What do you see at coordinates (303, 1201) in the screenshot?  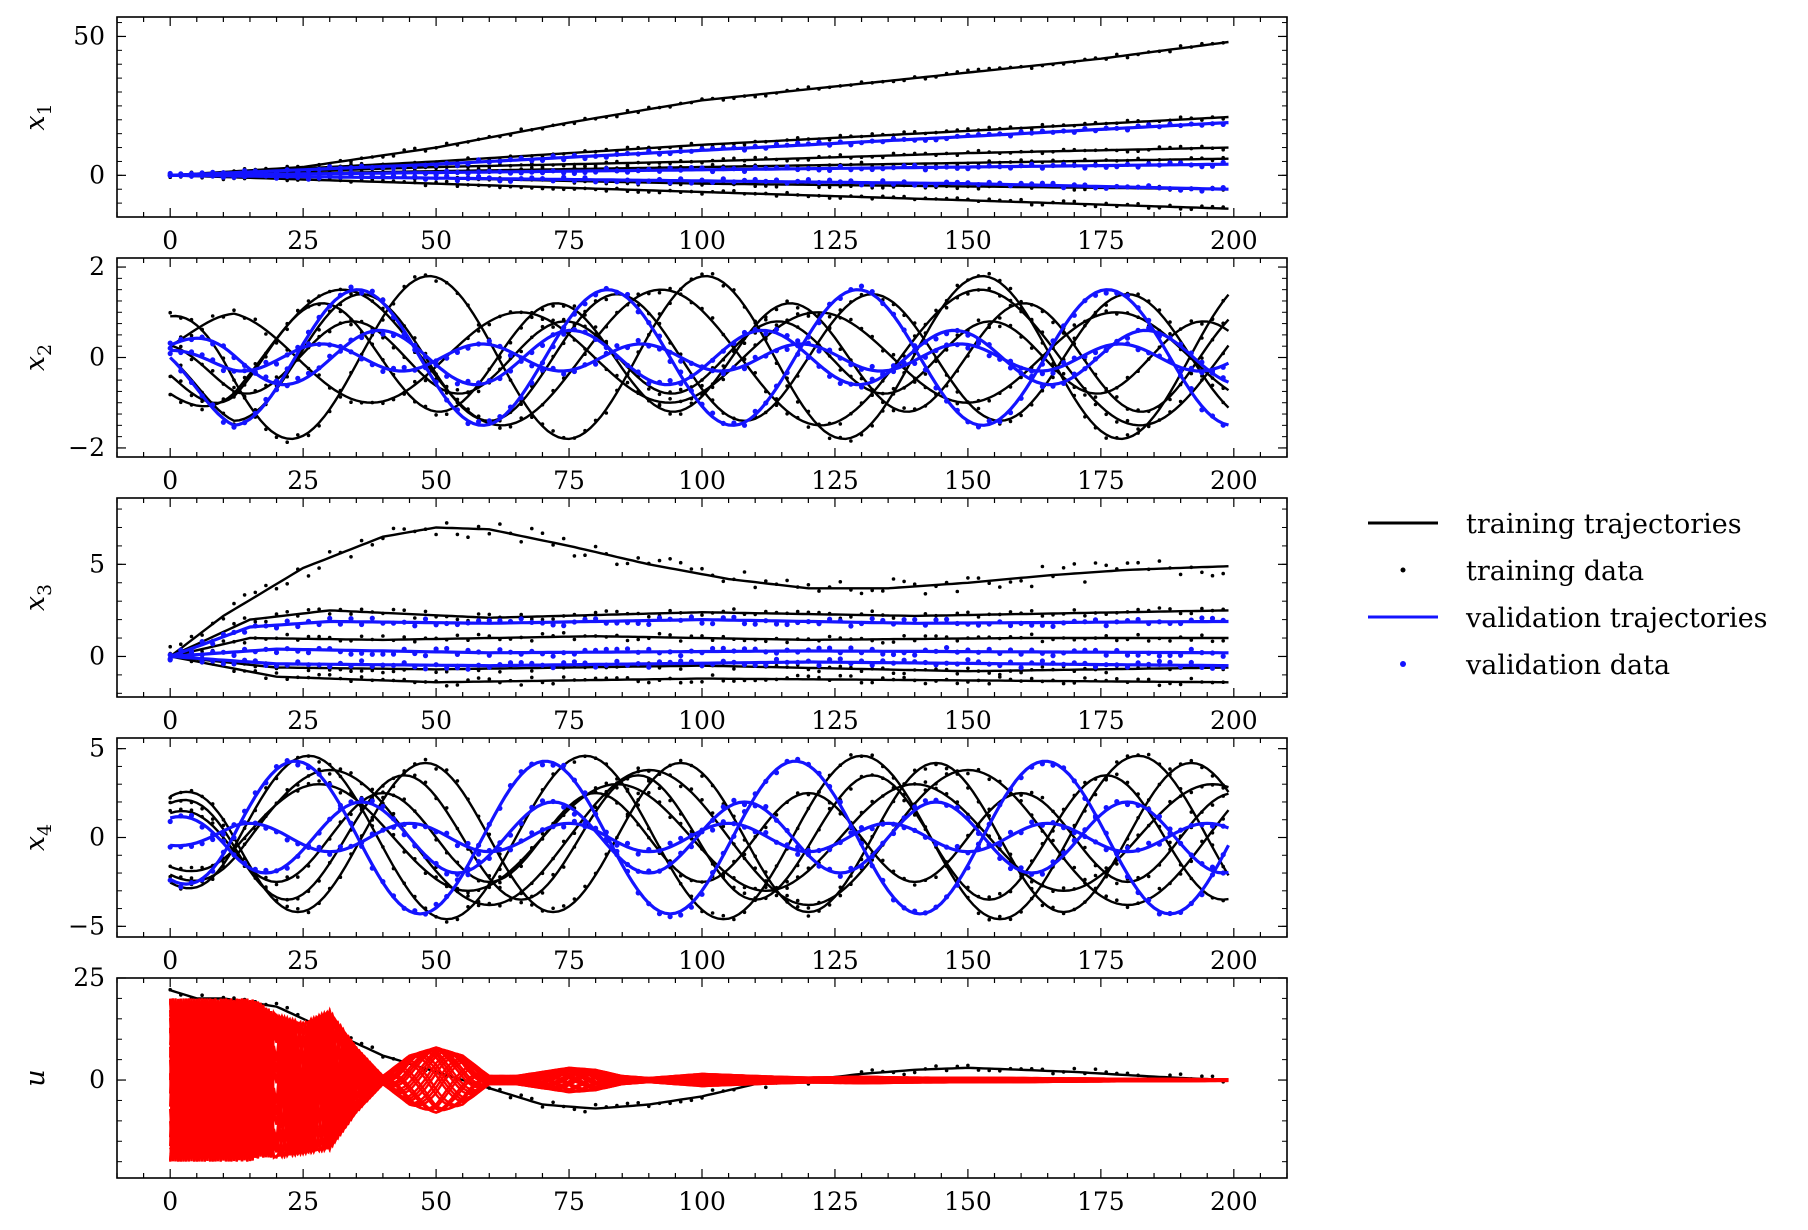 I see `x-tick-label: 25` at bounding box center [303, 1201].